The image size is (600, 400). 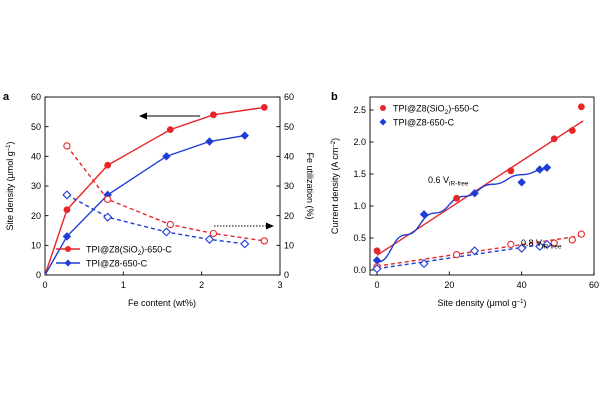 What do you see at coordinates (363, 190) in the screenshot?
I see `panel-b-y-ticks: 0.0 0.5 1.0 1.5 2.0 2.5` at bounding box center [363, 190].